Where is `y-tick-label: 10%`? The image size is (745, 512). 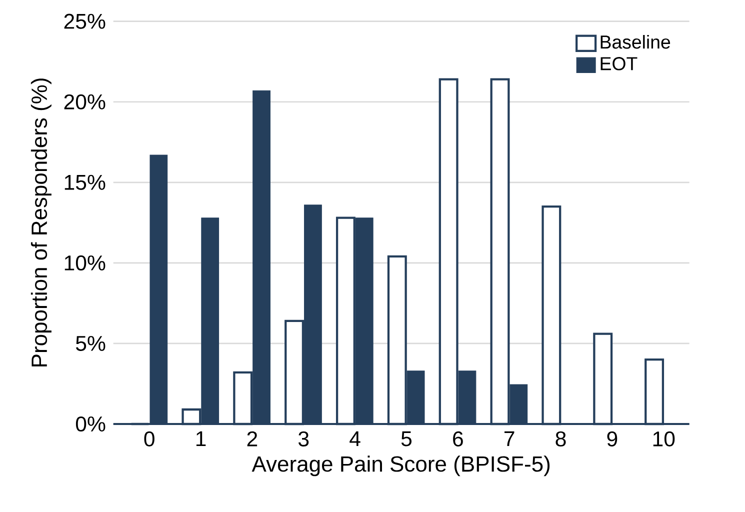 y-tick-label: 10% is located at coordinates (85, 262).